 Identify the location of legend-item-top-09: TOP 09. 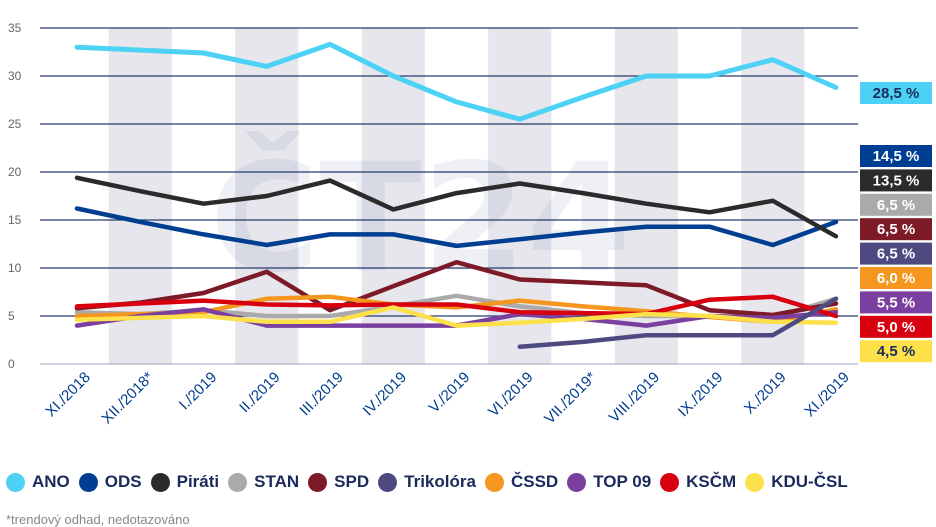
(609, 482).